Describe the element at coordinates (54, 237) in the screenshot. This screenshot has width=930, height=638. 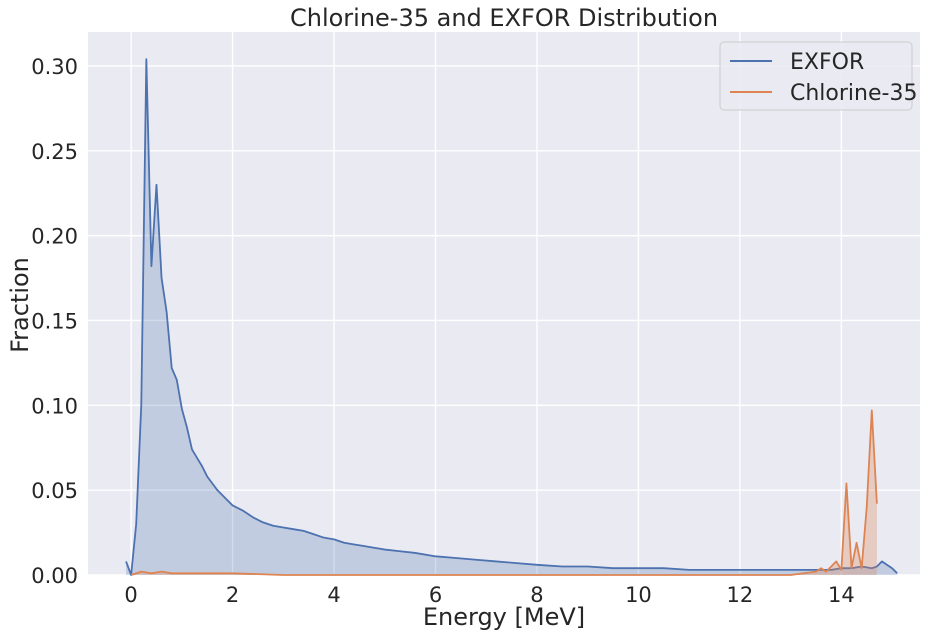
I see `y-tick-label: 0.20` at that location.